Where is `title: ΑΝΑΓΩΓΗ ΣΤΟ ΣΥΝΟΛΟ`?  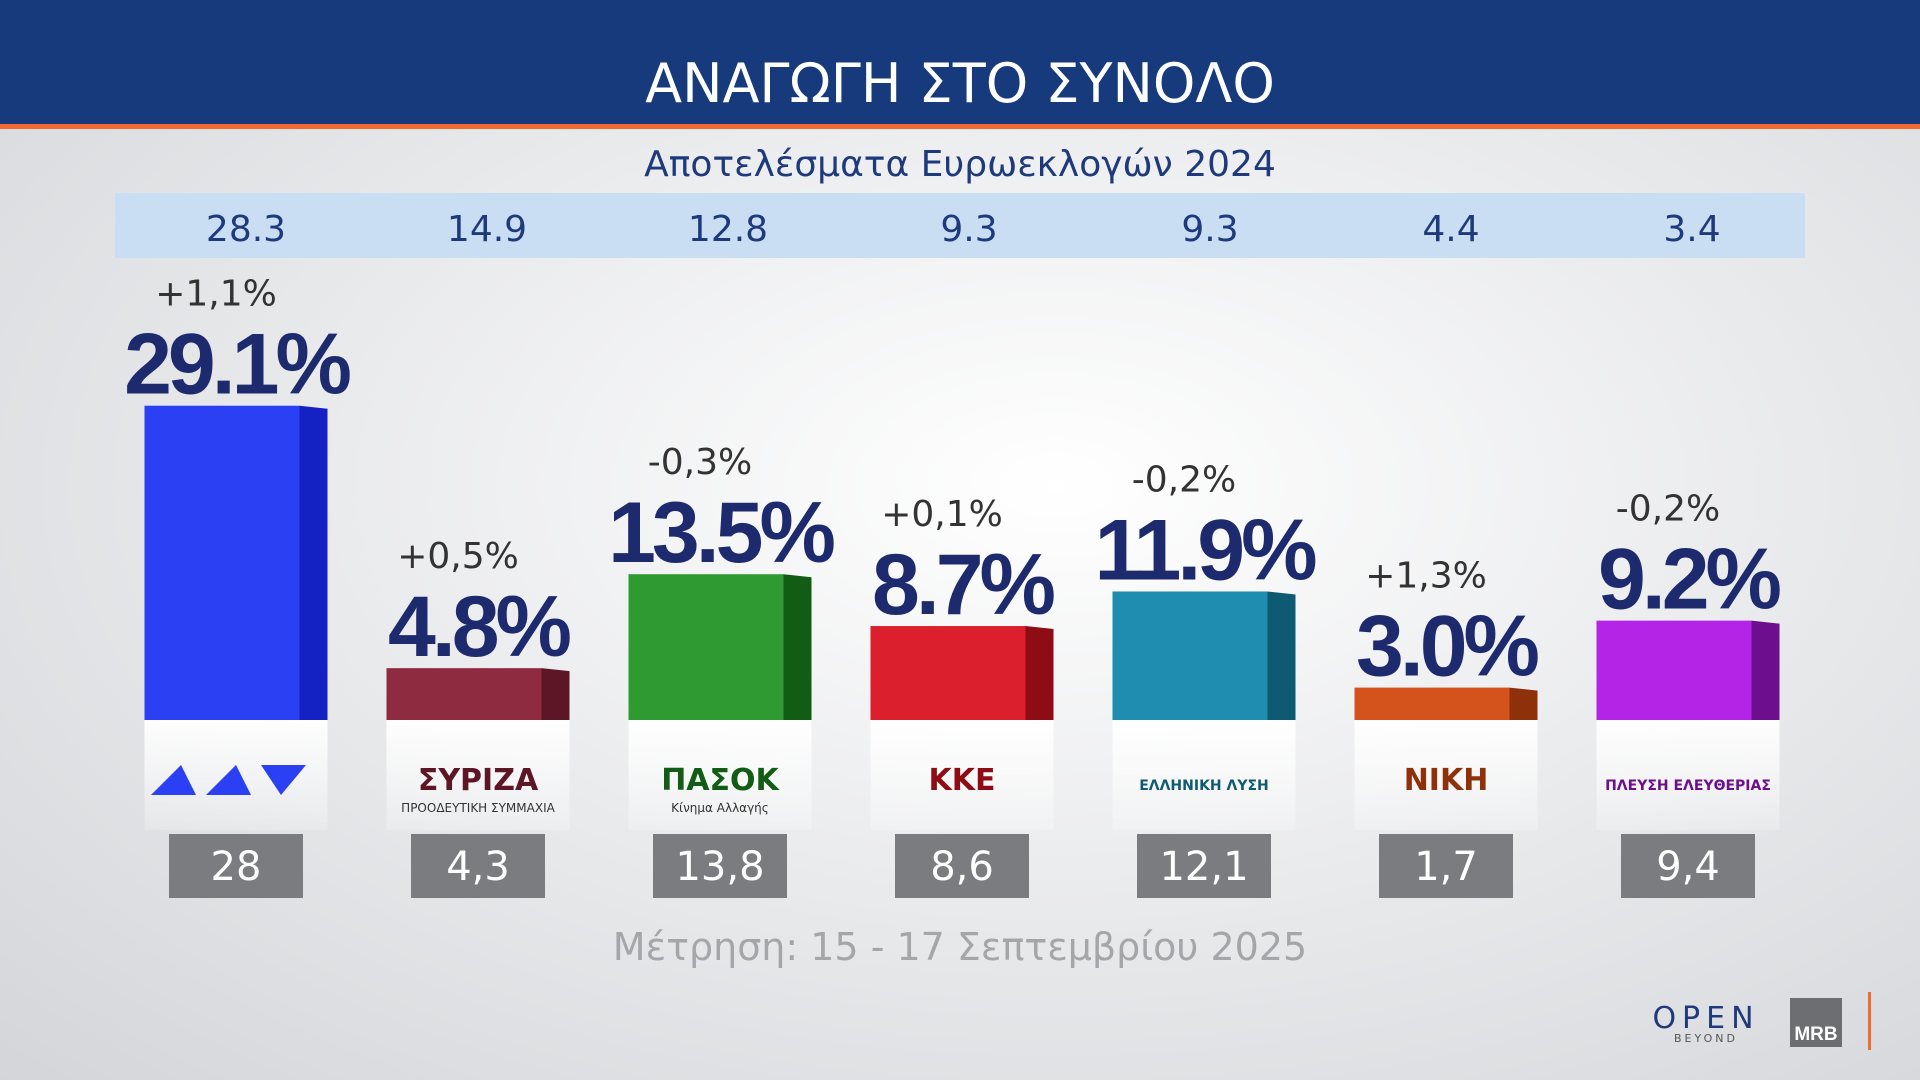 title: ΑΝΑΓΩΓΗ ΣΤΟ ΣΥΝΟΛΟ is located at coordinates (960, 83).